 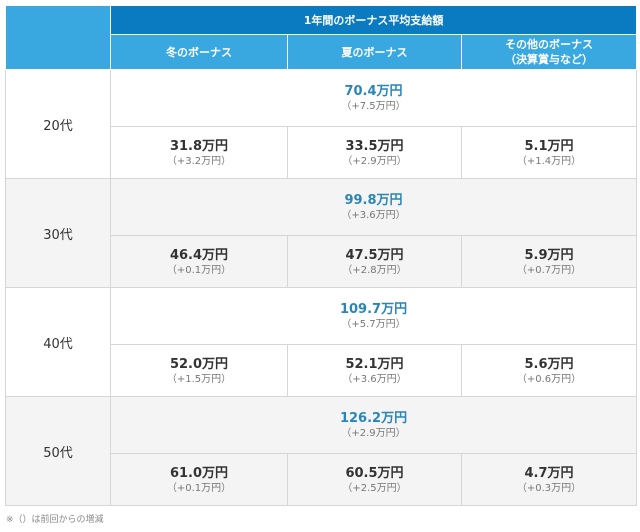 What do you see at coordinates (374, 364) in the screenshot?
I see `summer-value: 52.1万円` at bounding box center [374, 364].